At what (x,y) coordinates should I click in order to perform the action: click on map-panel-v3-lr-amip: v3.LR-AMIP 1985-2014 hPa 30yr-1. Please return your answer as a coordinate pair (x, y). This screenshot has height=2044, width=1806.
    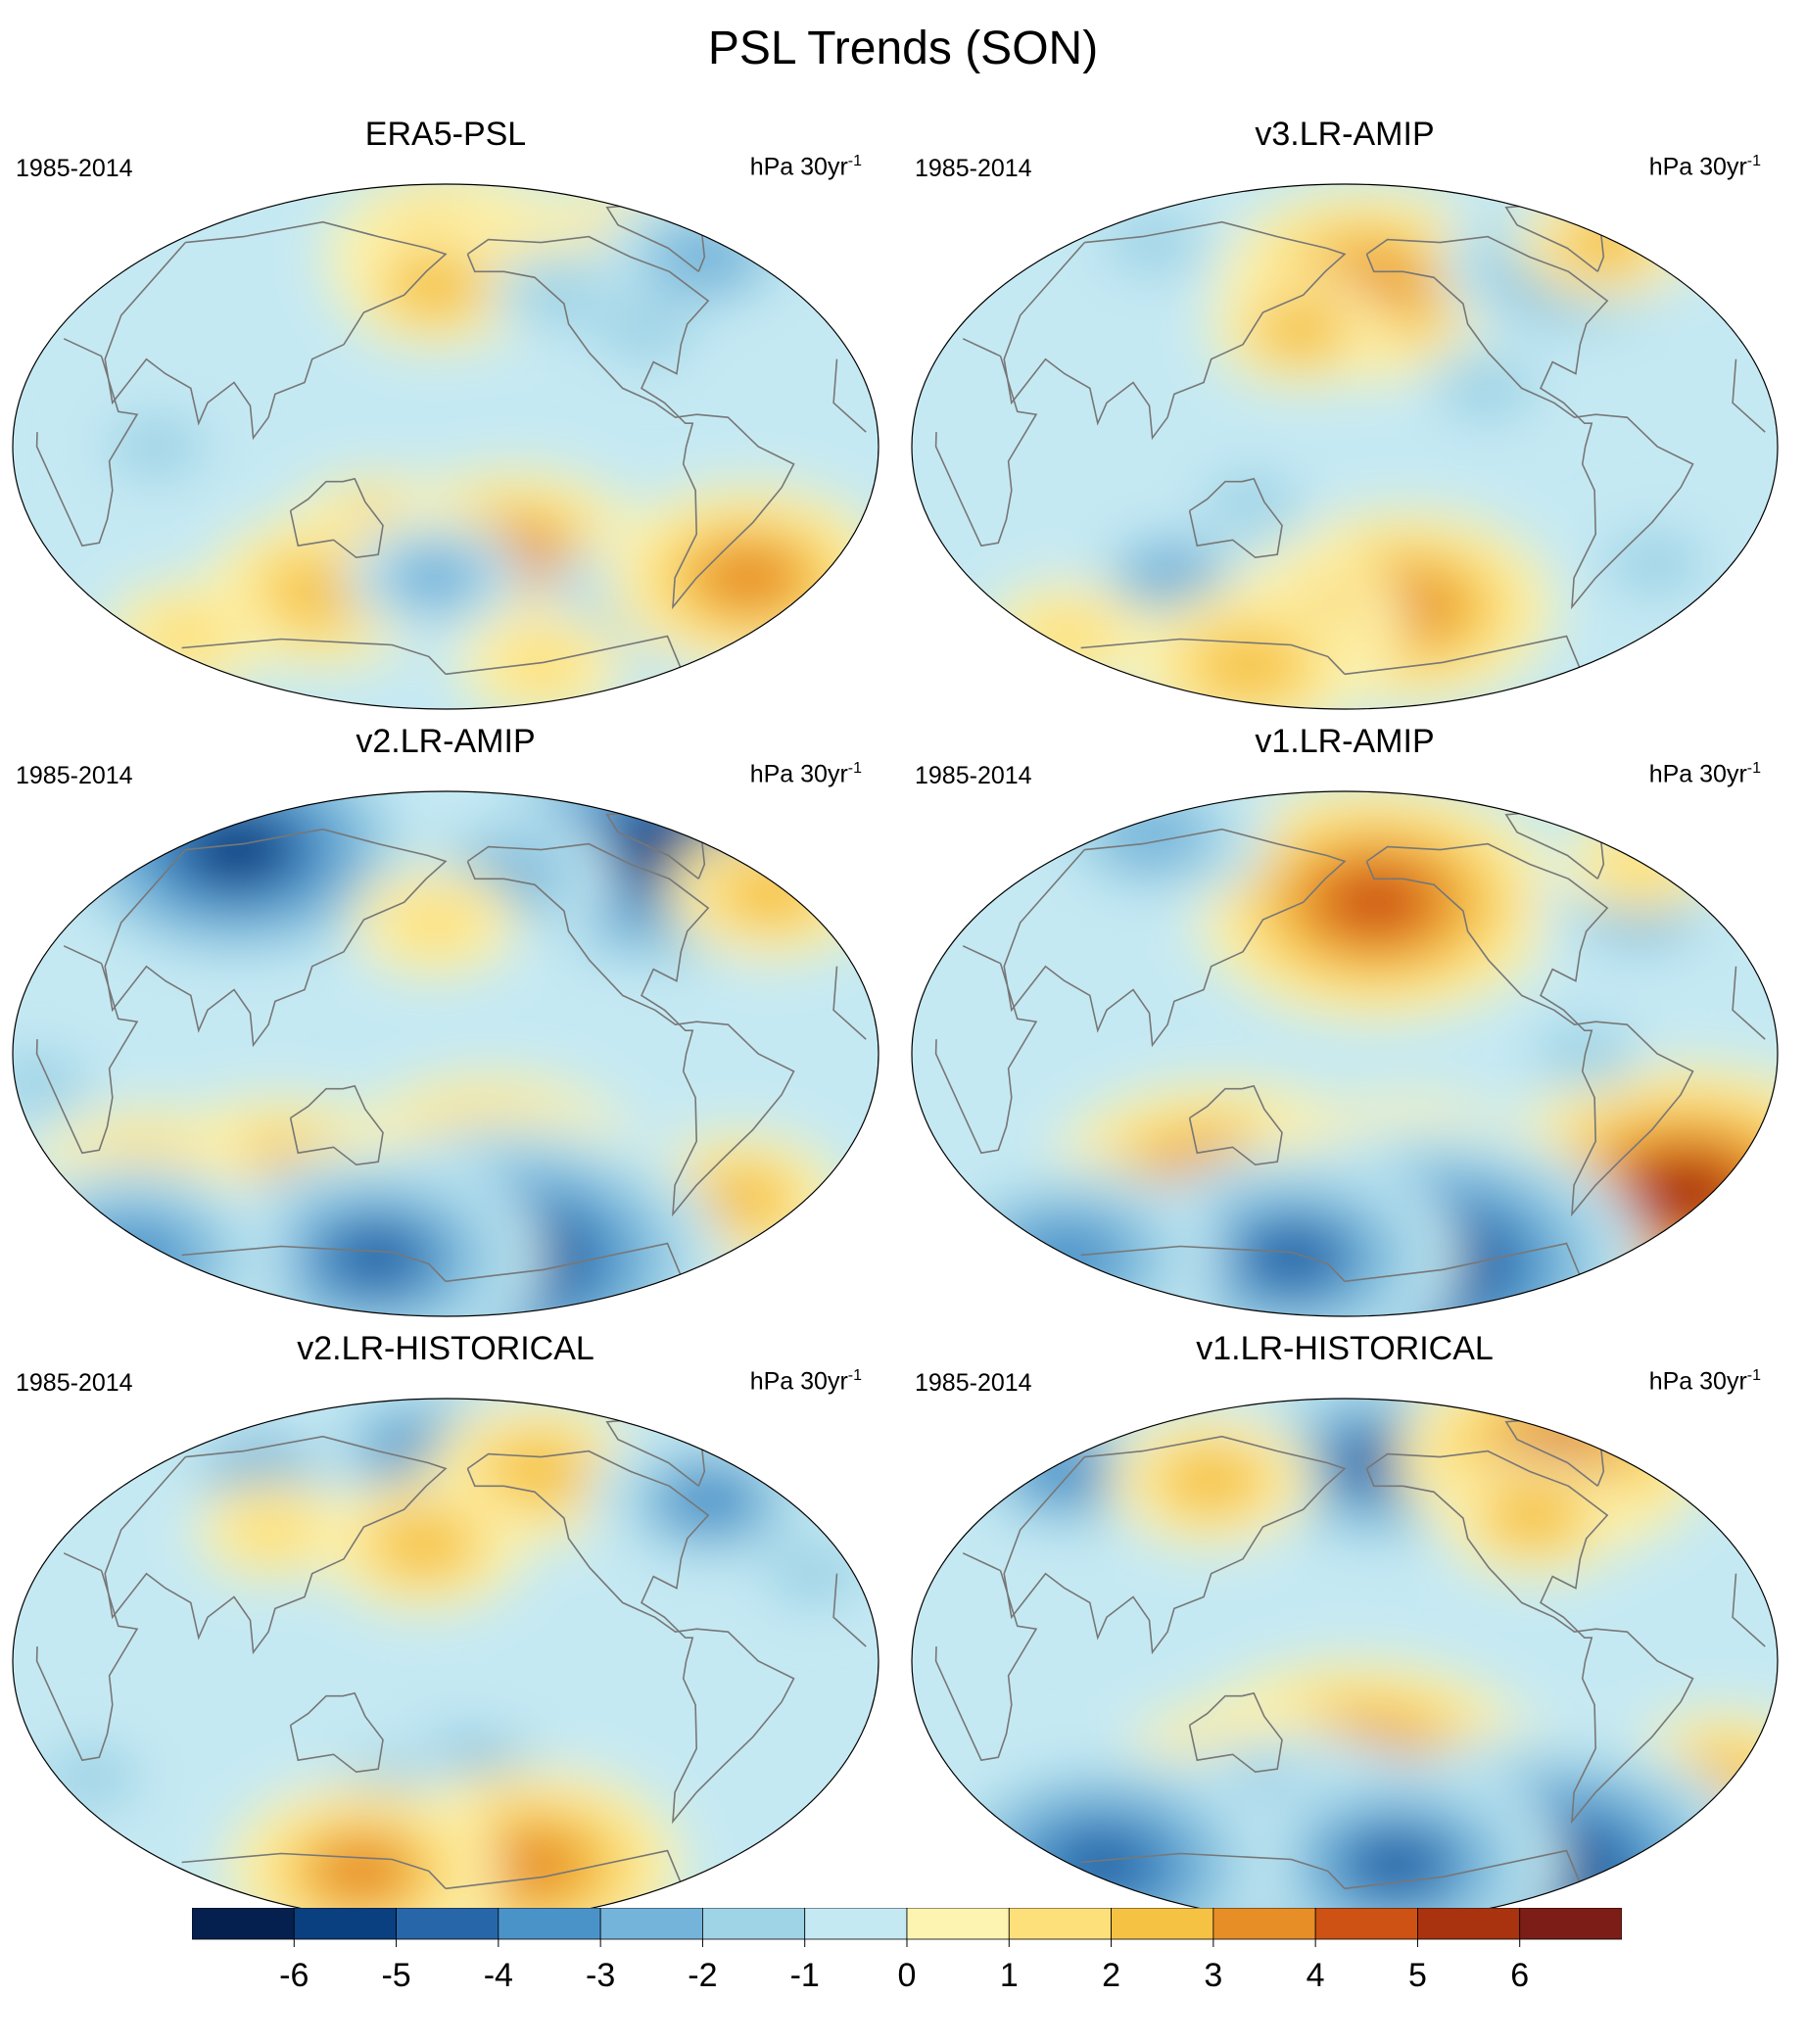
    Looking at the image, I should click on (1344, 420).